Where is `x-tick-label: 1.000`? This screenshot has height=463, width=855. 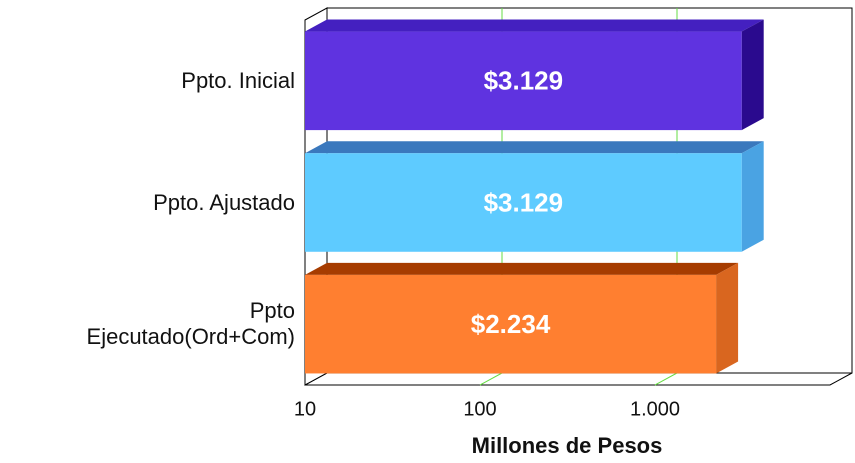 x-tick-label: 1.000 is located at coordinates (655, 409).